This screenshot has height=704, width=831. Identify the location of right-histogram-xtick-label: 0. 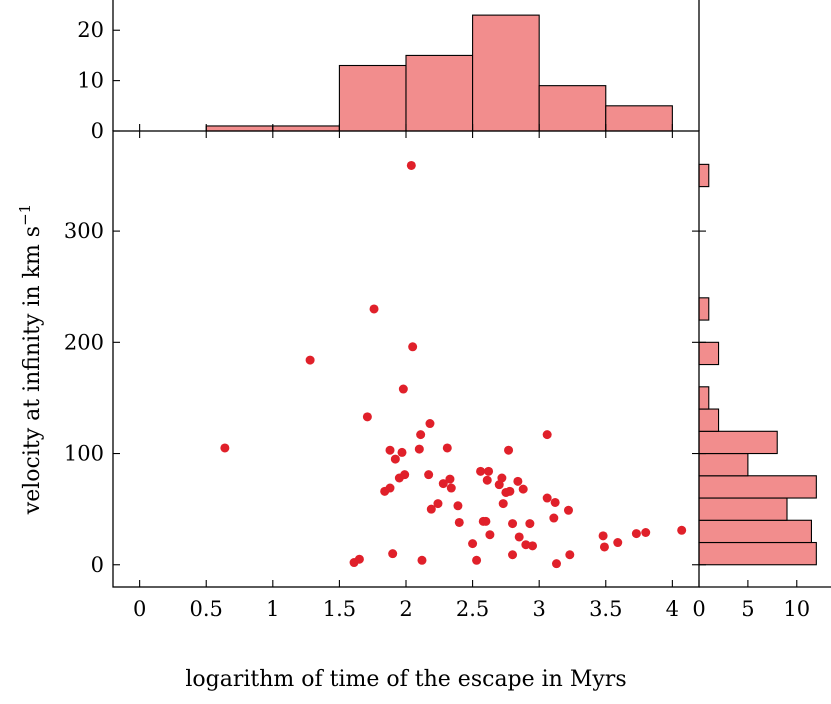
(698, 609).